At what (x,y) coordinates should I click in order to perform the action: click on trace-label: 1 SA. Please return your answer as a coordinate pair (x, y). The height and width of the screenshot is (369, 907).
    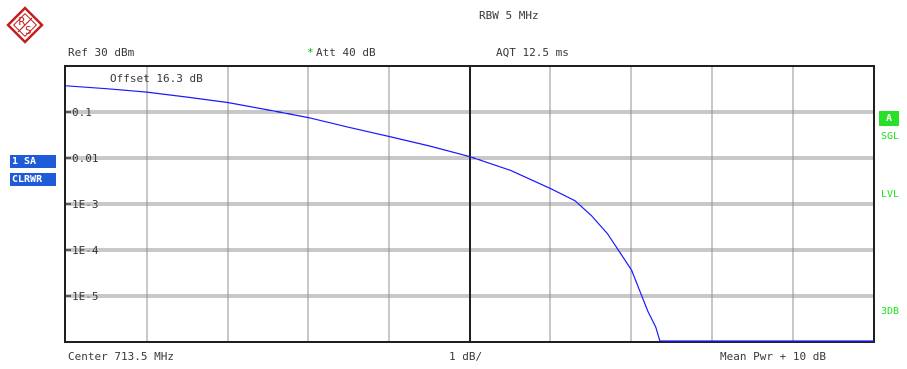
    Looking at the image, I should click on (33, 161).